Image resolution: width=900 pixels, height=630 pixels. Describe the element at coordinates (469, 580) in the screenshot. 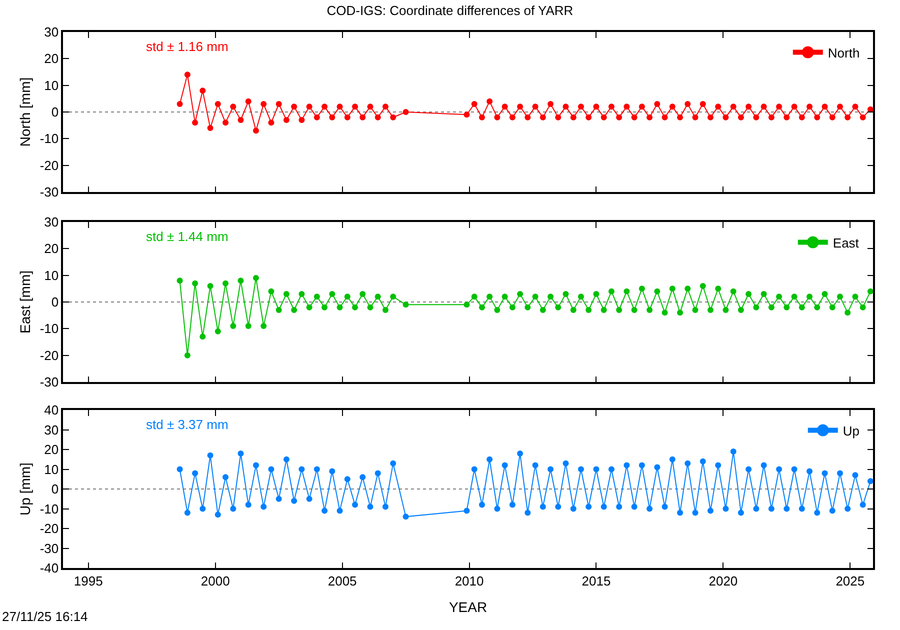

I see `x-tick-label: 2010` at that location.